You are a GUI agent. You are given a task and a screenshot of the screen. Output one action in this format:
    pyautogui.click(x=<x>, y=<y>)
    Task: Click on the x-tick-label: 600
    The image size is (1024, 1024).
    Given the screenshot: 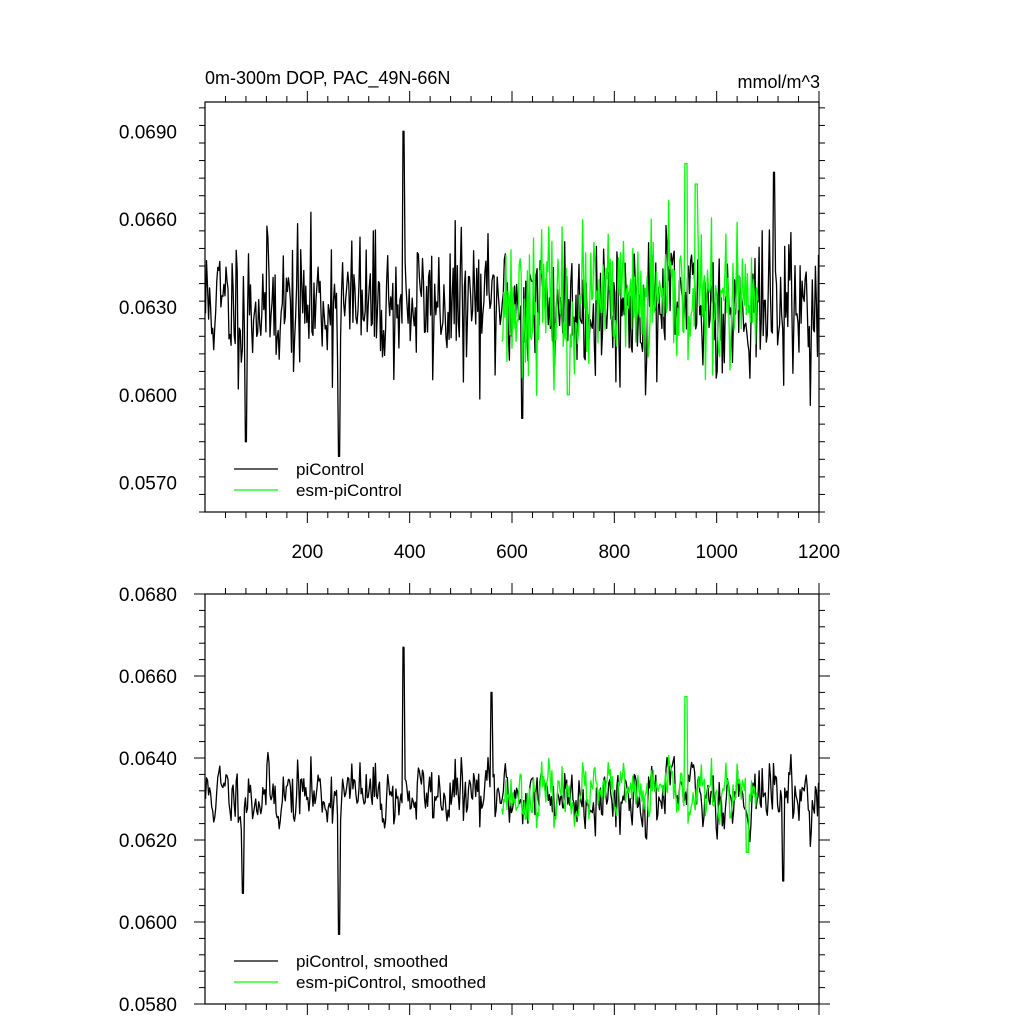 What is the action you would take?
    pyautogui.click(x=512, y=552)
    